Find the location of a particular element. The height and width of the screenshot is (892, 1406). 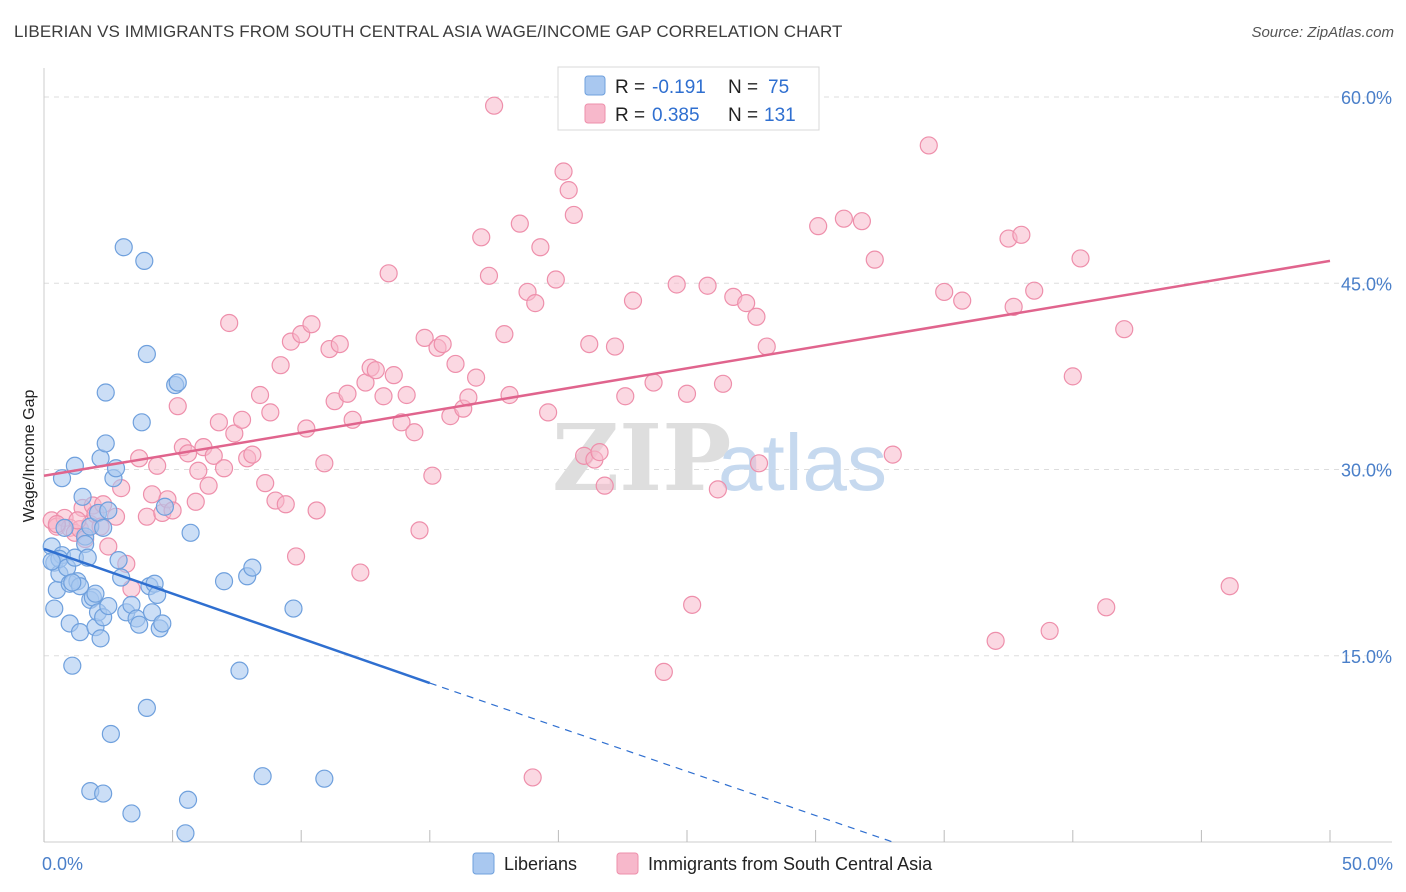

y-tick-label: 30.0% is located at coordinates (1366, 471).